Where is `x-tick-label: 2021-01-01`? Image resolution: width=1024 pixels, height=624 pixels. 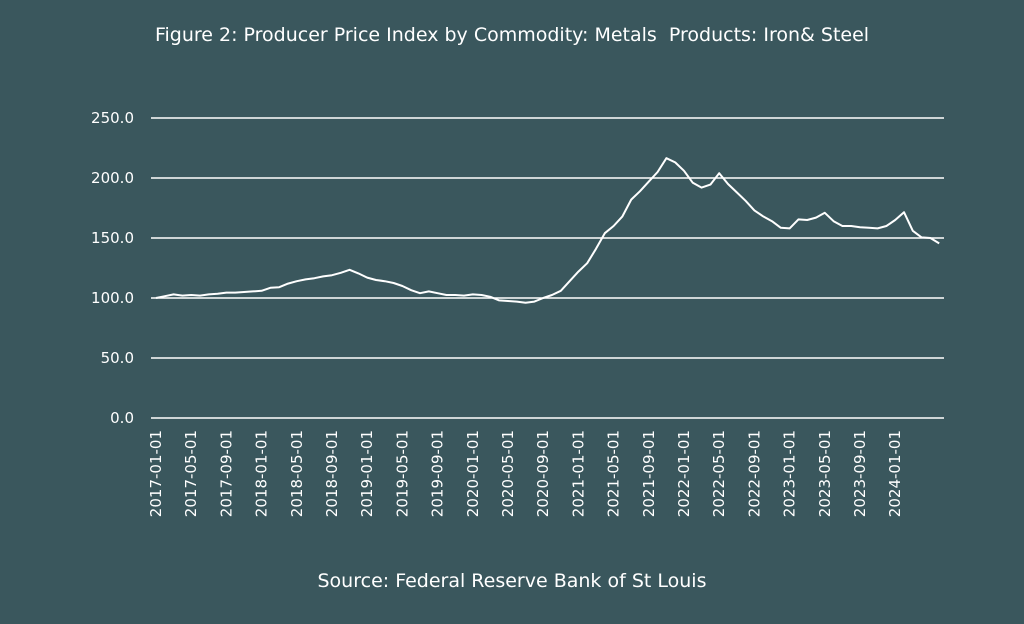 x-tick-label: 2021-01-01 is located at coordinates (578, 473).